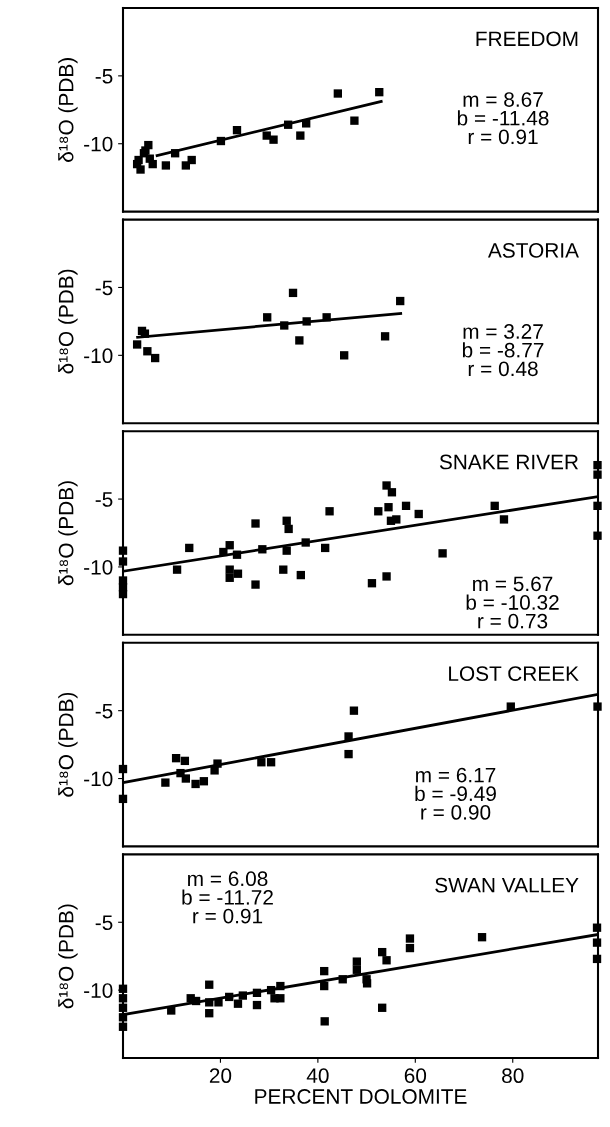  I want to click on x-tick-label: 40, so click(317, 1076).